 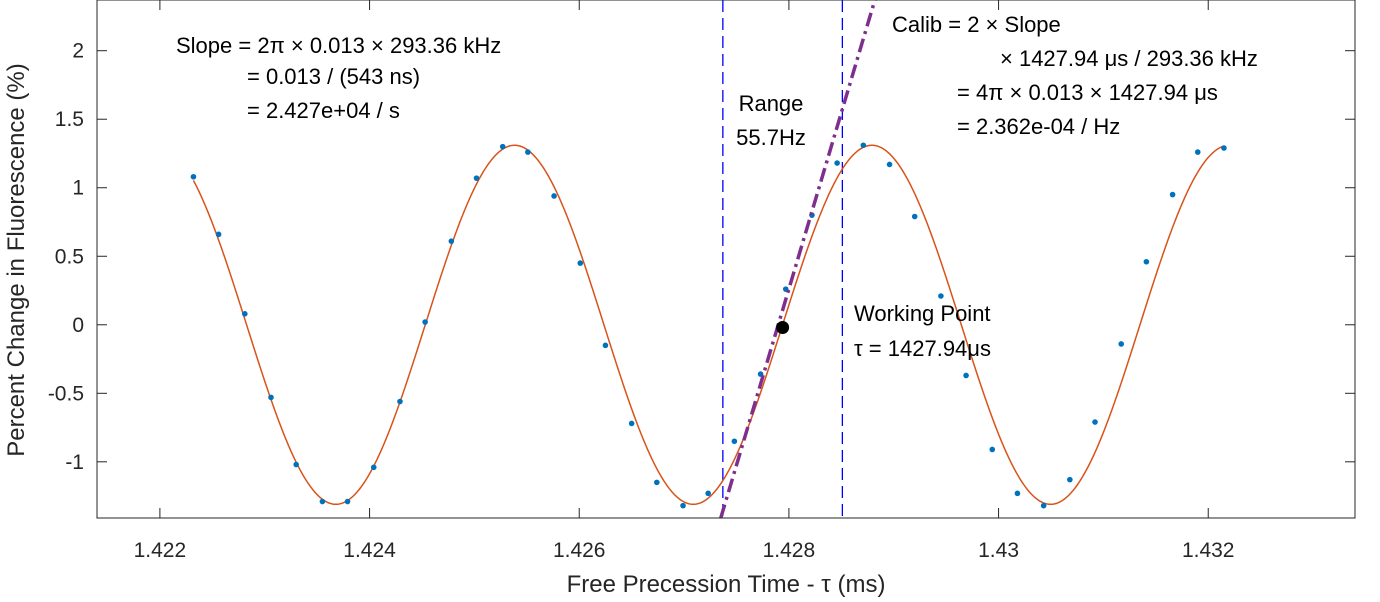 What do you see at coordinates (78, 51) in the screenshot?
I see `y-tick-label: 2` at bounding box center [78, 51].